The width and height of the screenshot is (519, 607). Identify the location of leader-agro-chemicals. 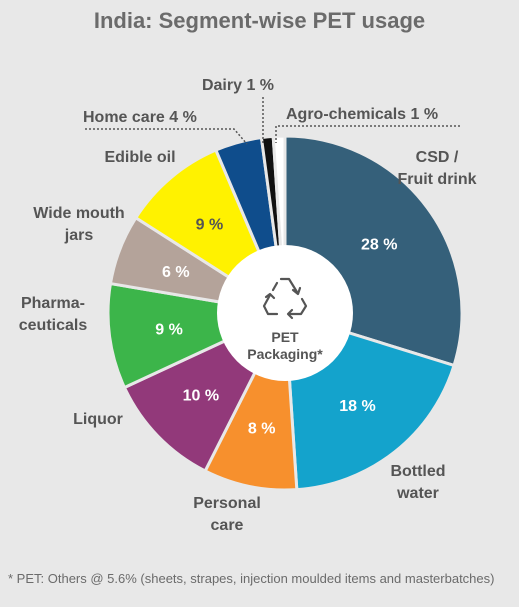
(367, 134).